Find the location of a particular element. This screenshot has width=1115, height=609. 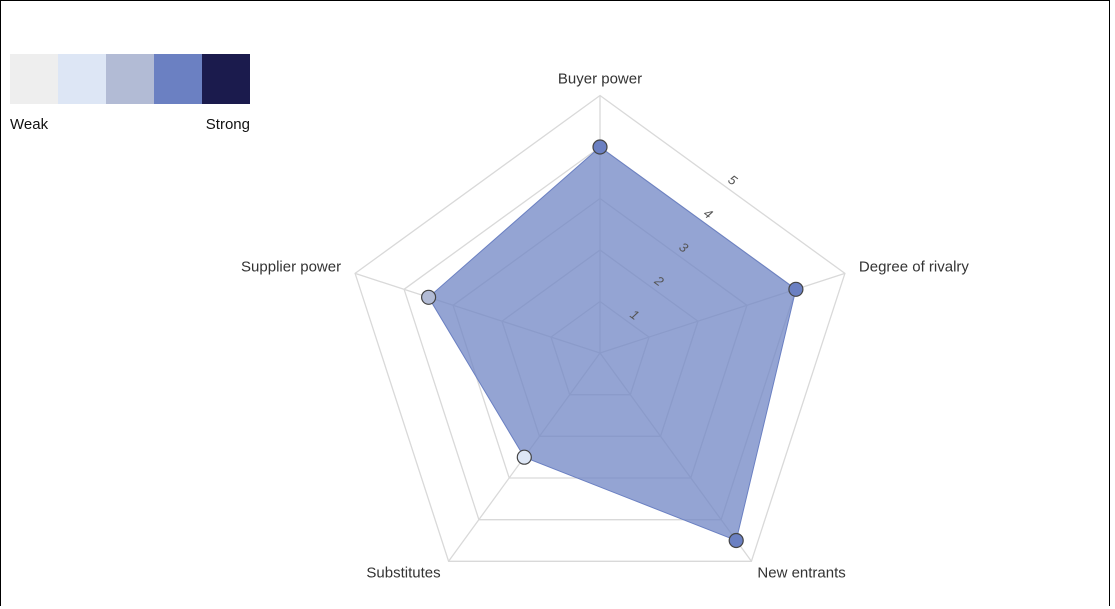

data-point-new-entrants is located at coordinates (736, 540).